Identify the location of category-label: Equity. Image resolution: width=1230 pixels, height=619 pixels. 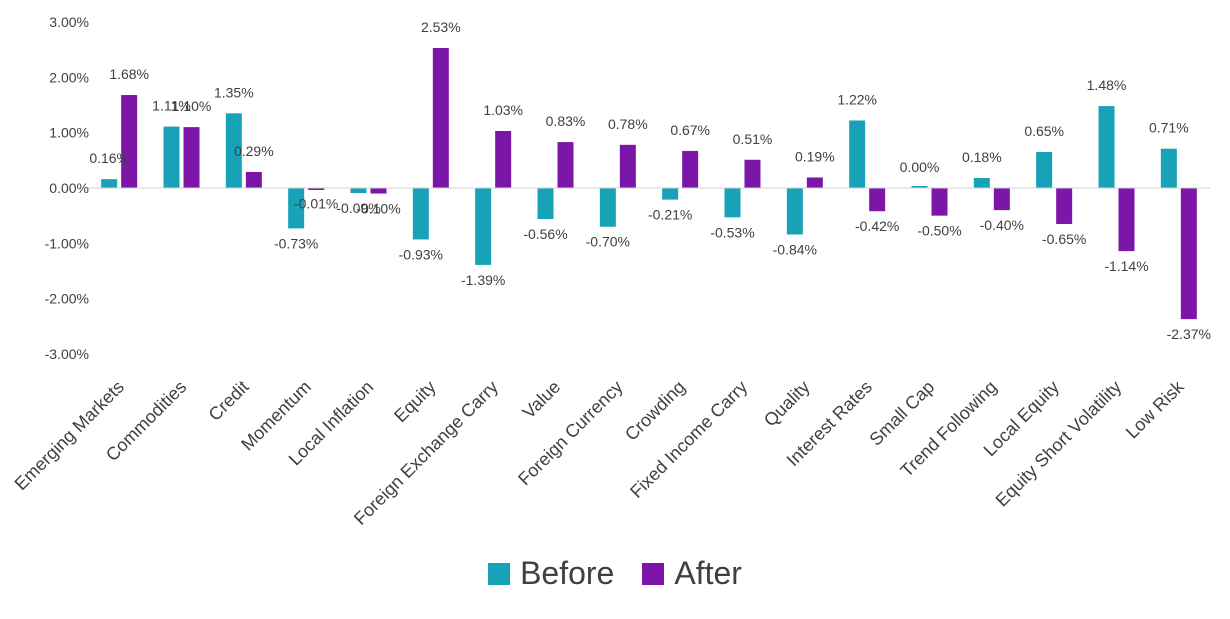
(415, 402).